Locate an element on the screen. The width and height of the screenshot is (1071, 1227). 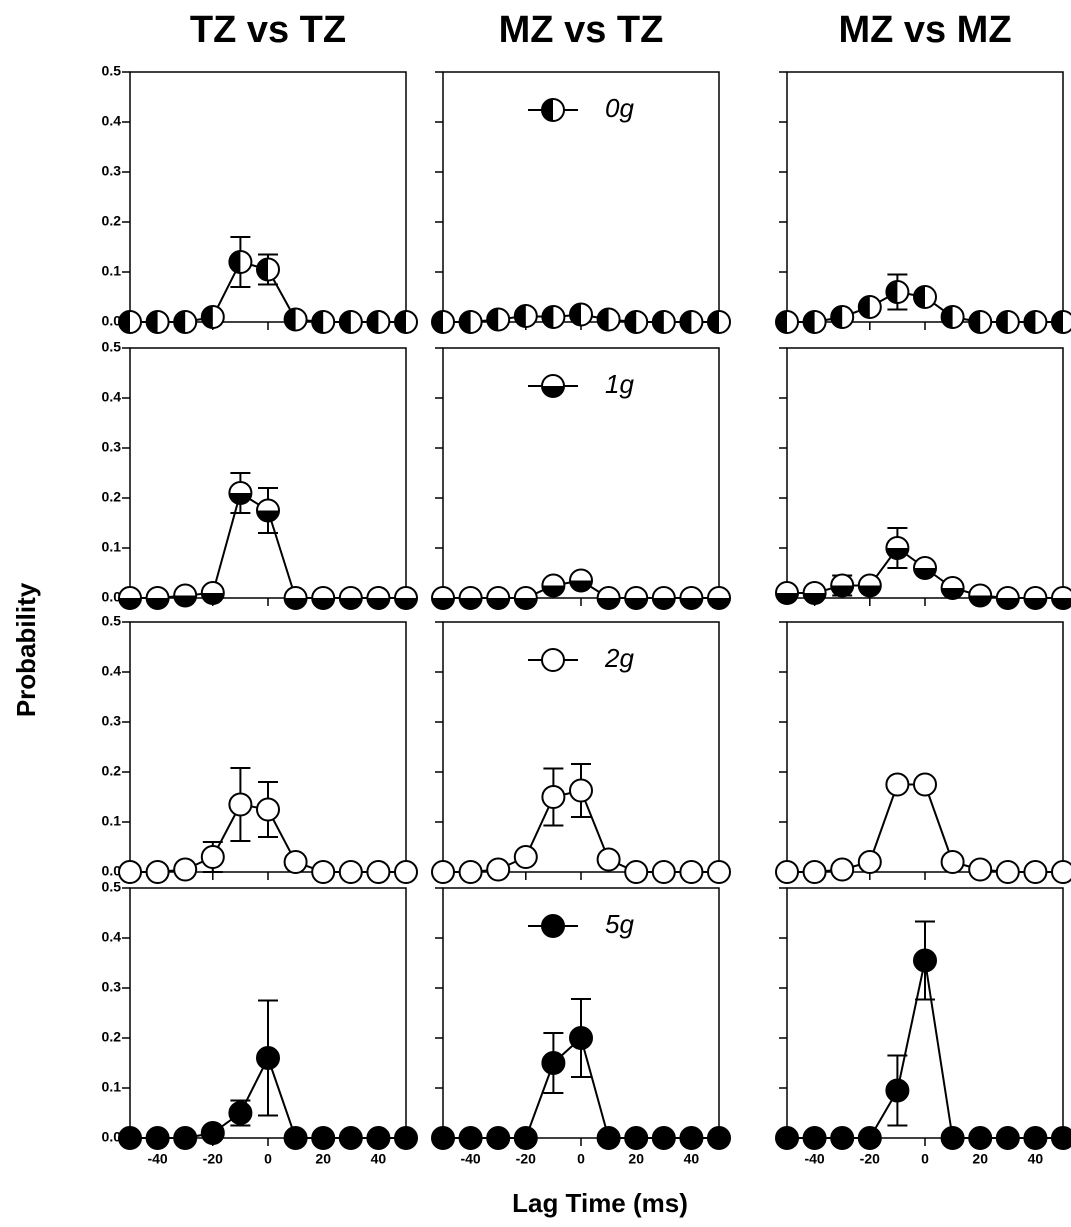
y-tick-label: 0.3 is located at coordinates (112, 987).